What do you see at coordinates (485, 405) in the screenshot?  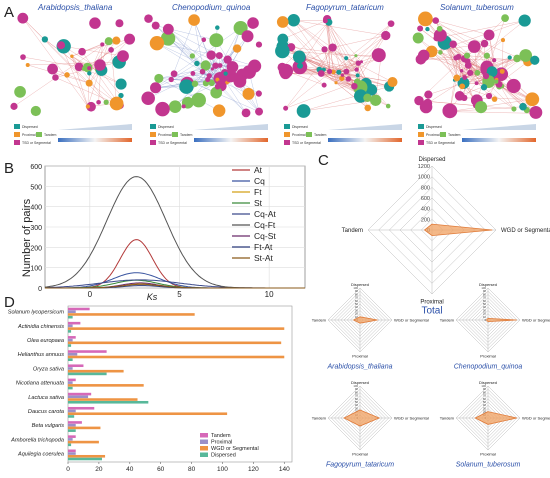 I see `radar-tick-label: 40` at bounding box center [485, 405].